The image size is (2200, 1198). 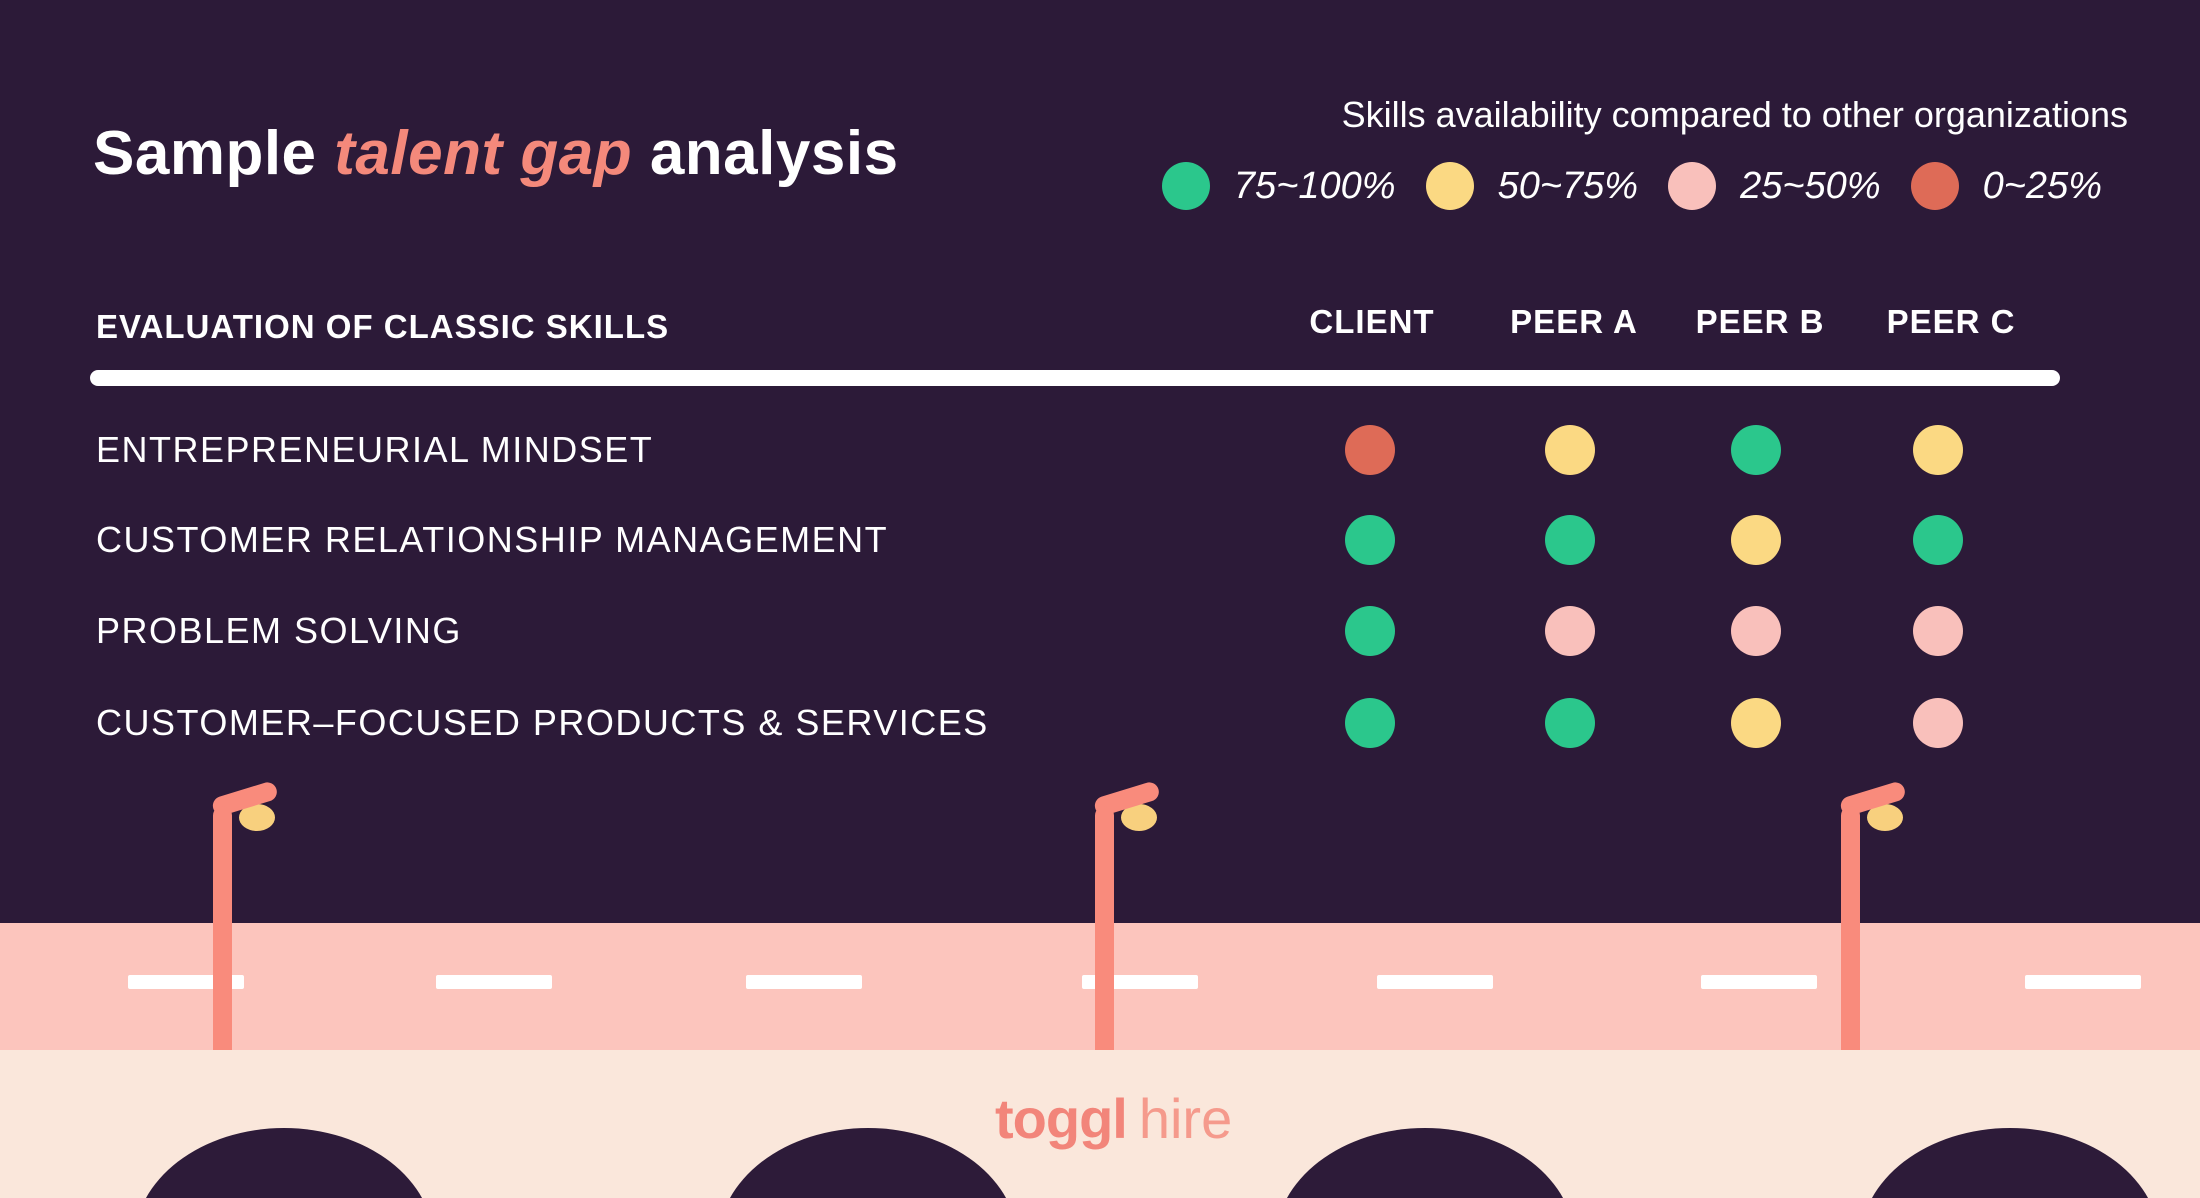 I want to click on legend-label: 75~100%, so click(x=1314, y=185).